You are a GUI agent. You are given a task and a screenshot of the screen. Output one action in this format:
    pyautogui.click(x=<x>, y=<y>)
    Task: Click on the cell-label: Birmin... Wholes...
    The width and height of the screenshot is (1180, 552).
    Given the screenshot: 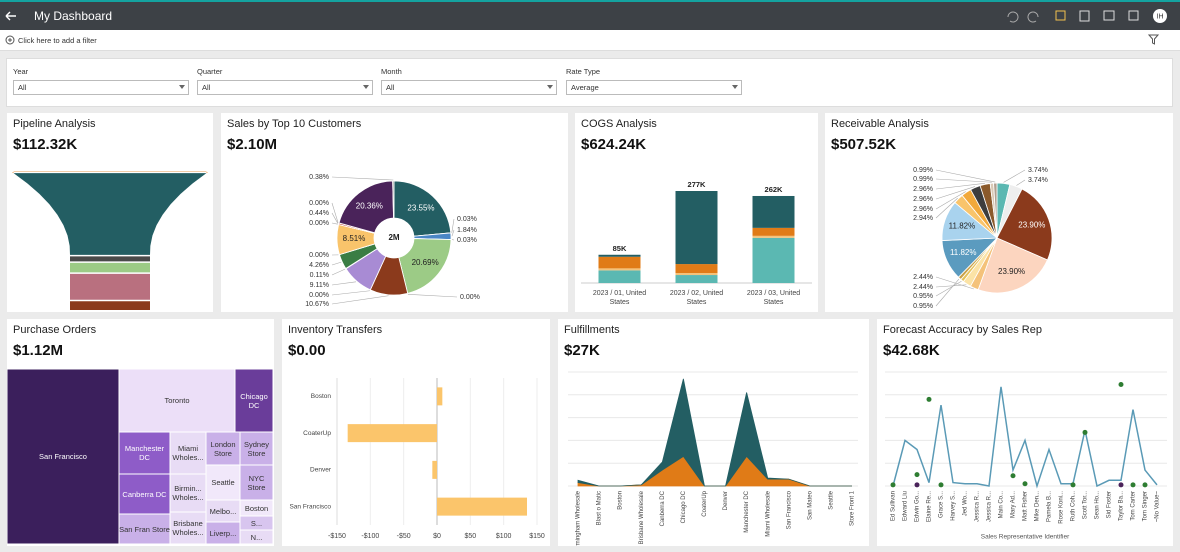 What is the action you would take?
    pyautogui.click(x=188, y=493)
    